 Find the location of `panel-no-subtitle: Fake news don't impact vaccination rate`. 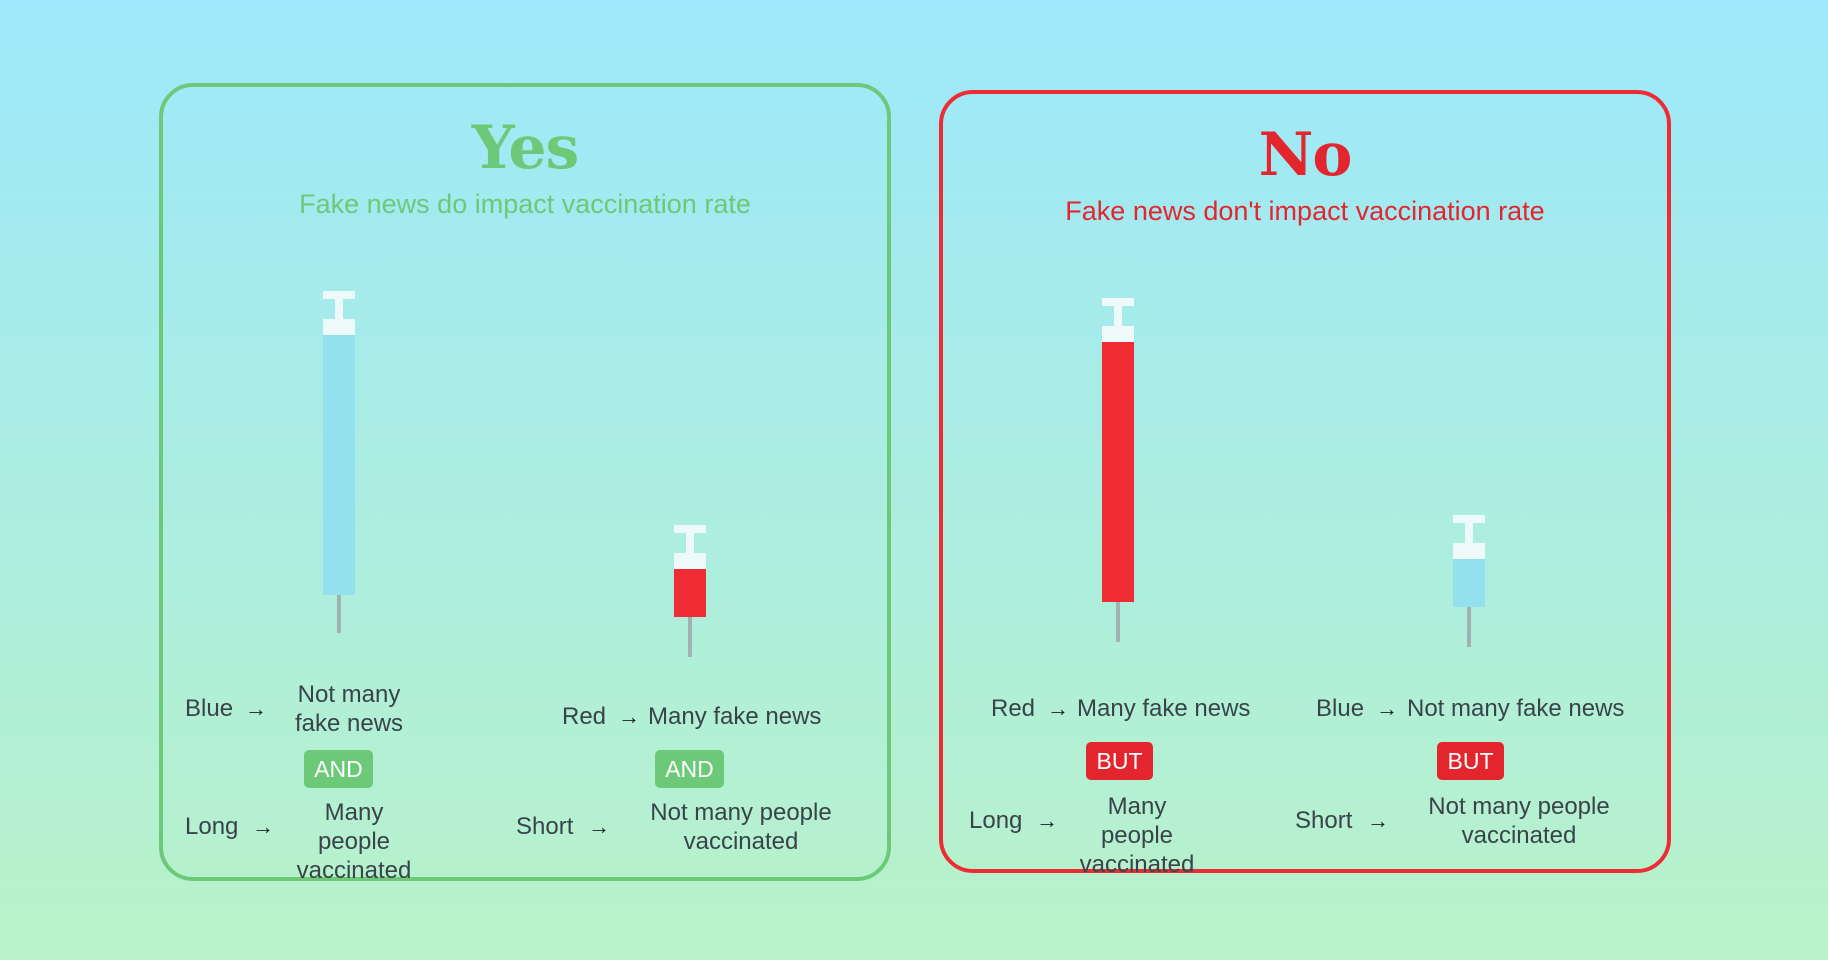

panel-no-subtitle: Fake news don't impact vaccination rate is located at coordinates (1305, 211).